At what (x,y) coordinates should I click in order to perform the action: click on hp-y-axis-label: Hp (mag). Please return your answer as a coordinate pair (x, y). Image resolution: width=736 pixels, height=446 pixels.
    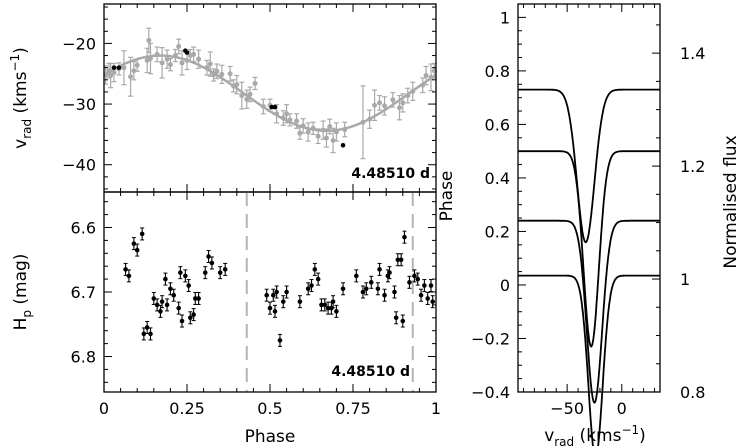
    Looking at the image, I should click on (22, 292).